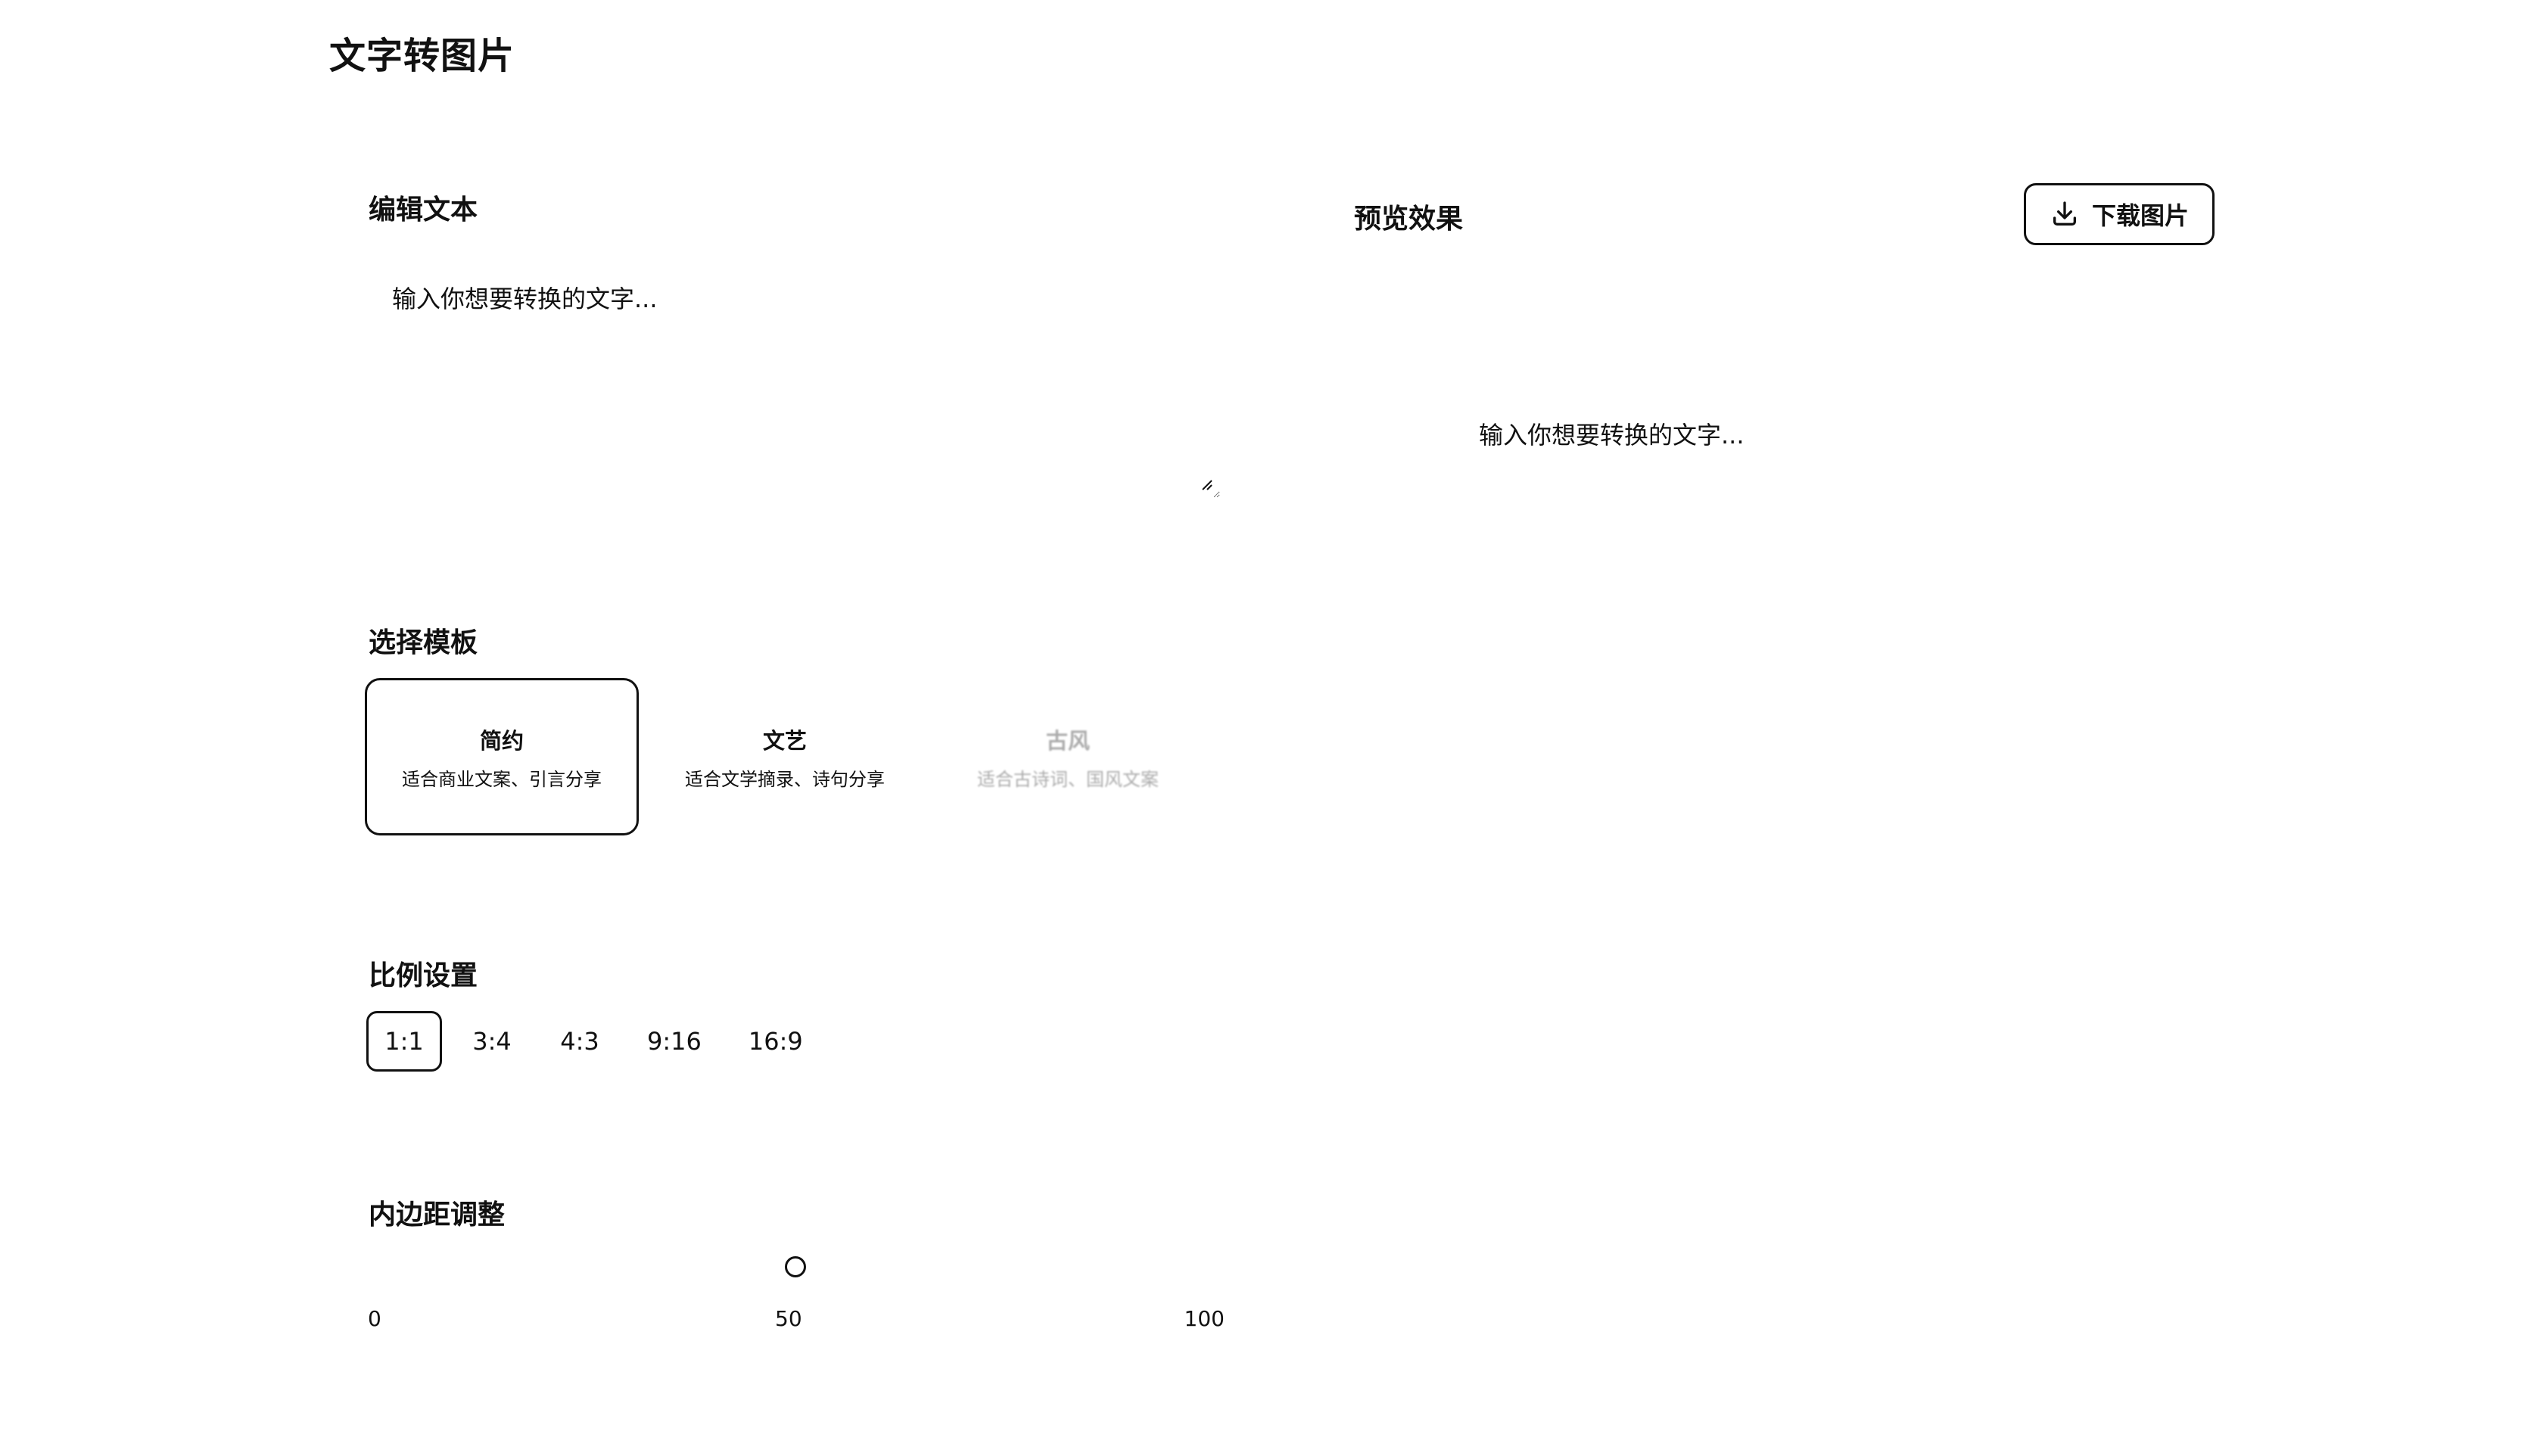 This screenshot has width=2543, height=1456. I want to click on download-button-label: 下载图片, so click(2140, 215).